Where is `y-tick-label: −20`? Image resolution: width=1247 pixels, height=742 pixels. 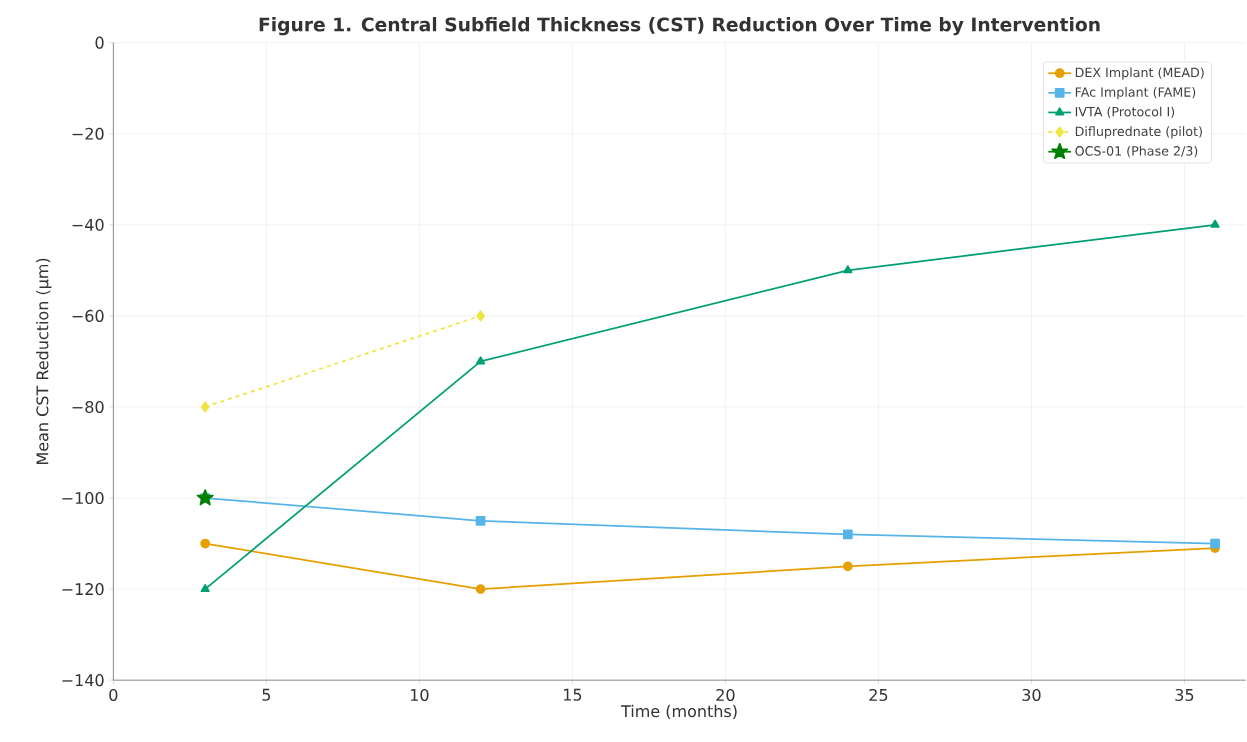
y-tick-label: −20 is located at coordinates (88, 134).